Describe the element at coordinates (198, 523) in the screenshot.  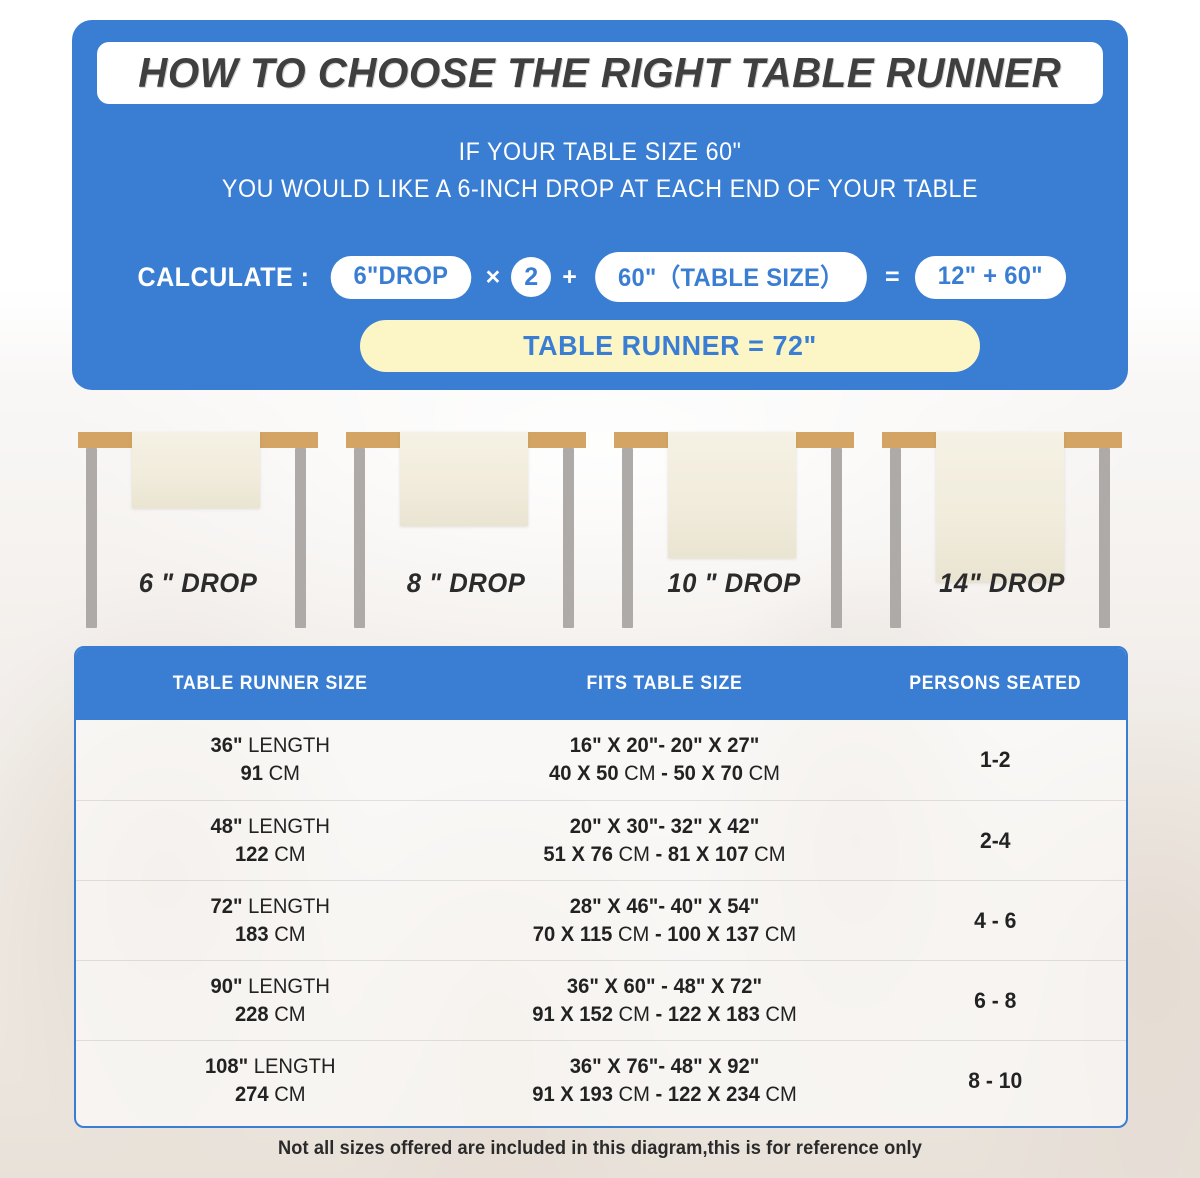
I see `drop-illustration-0: 6 " DROP` at that location.